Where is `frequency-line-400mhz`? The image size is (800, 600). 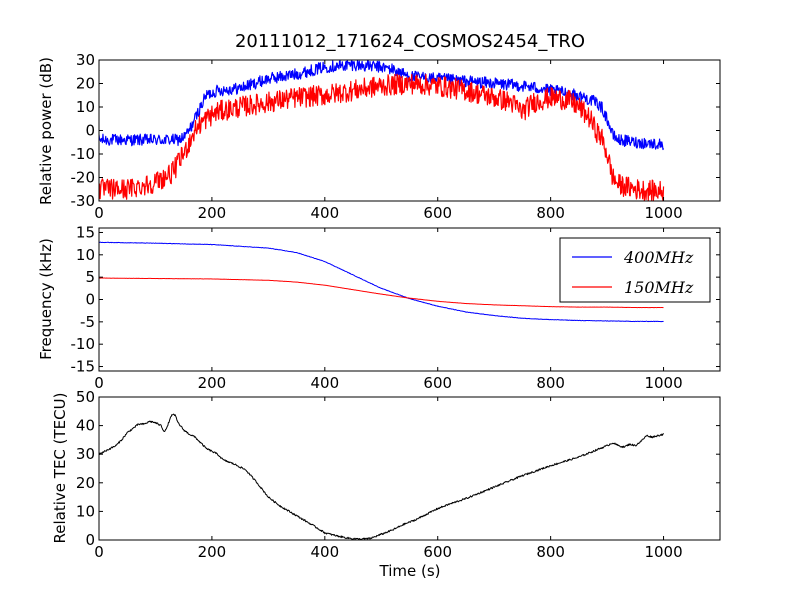 frequency-line-400mhz is located at coordinates (381, 282).